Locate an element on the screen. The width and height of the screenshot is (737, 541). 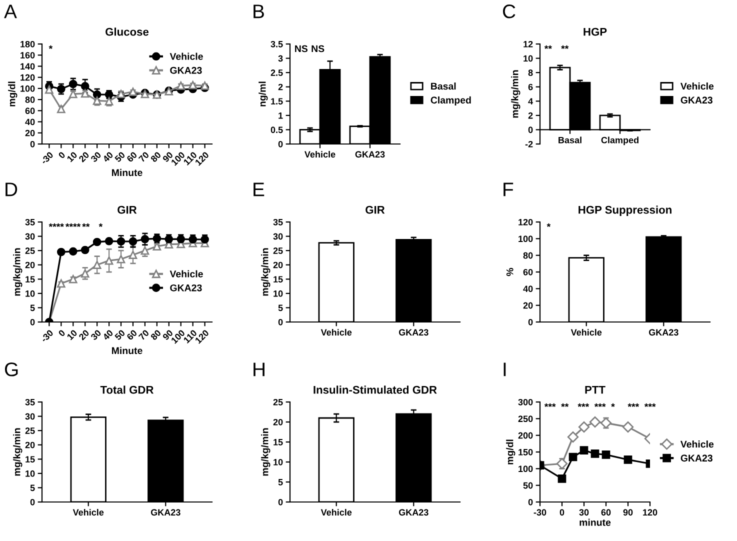
legend-label: GKA23 is located at coordinates (696, 458).